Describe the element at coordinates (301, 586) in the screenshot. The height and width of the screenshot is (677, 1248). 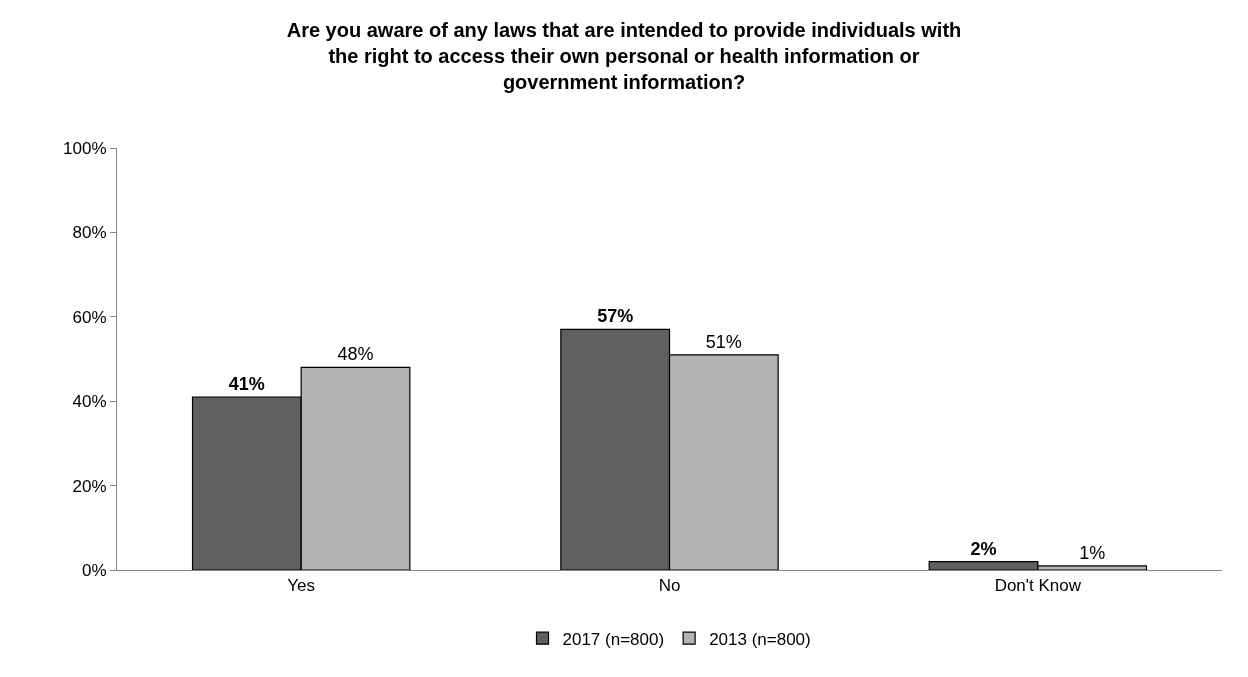
I see `x-tick-label: Yes` at that location.